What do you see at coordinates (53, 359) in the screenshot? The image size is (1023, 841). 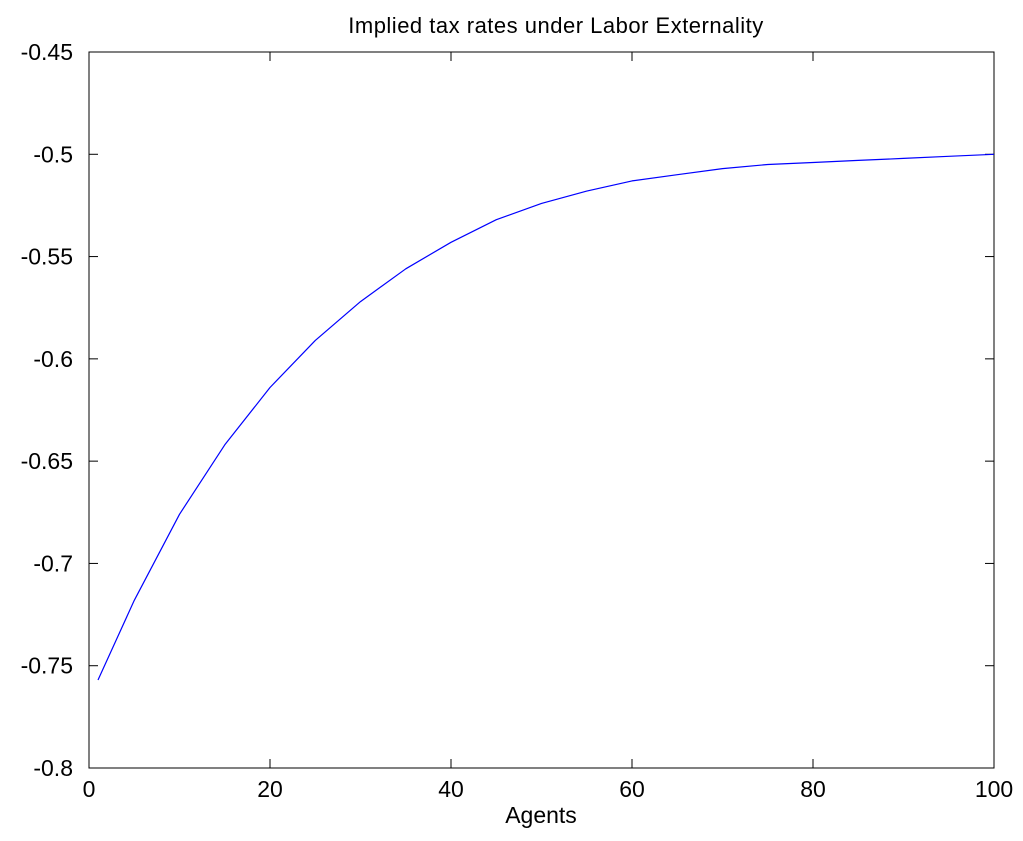 I see `y-tick-label: -0.6` at bounding box center [53, 359].